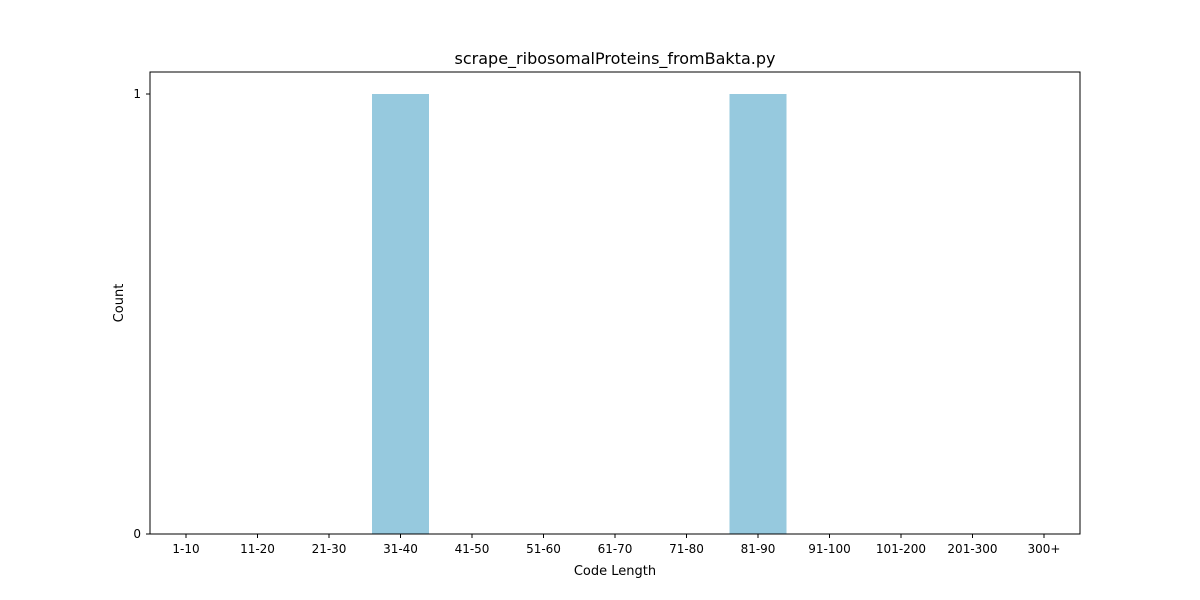 The width and height of the screenshot is (1200, 600). What do you see at coordinates (1044, 549) in the screenshot?
I see `x-tick-label: 300+` at bounding box center [1044, 549].